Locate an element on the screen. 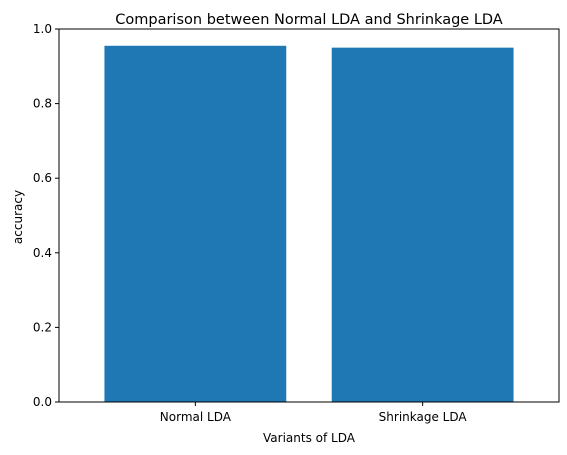 This screenshot has height=455, width=567. y-axis: 0.0 0.2 0.4 0.6 0.8 1.0 is located at coordinates (46, 215).